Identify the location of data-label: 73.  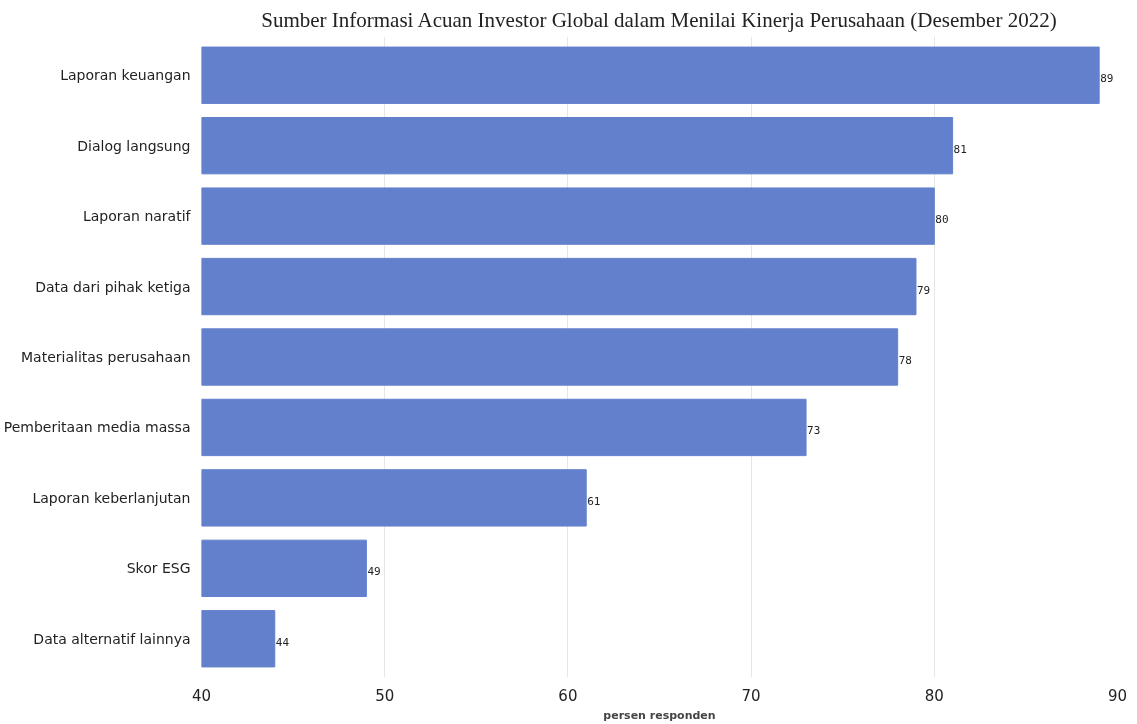
(814, 431).